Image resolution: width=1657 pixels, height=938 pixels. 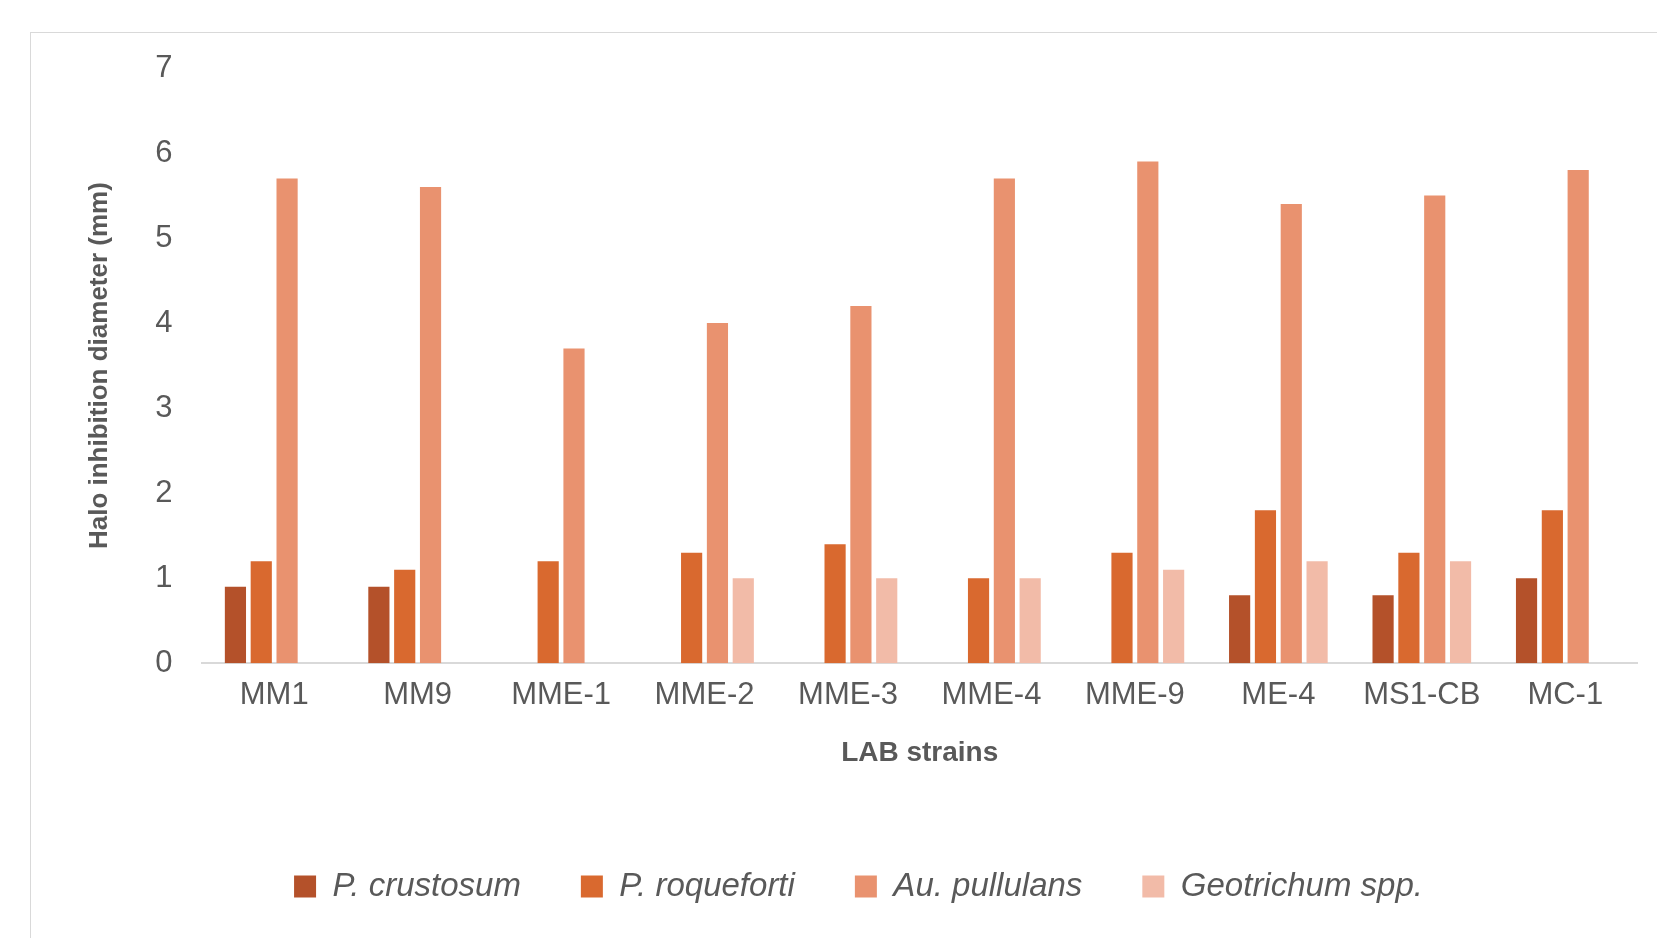 I want to click on y-tick-label: 3, so click(x=164, y=406).